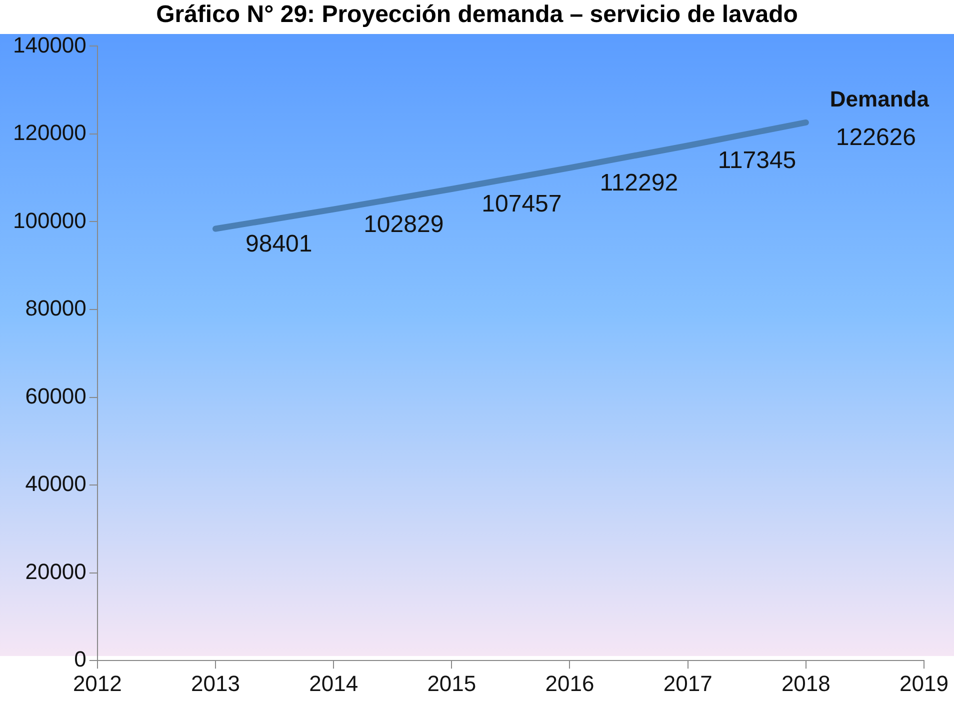 The height and width of the screenshot is (711, 954). Describe the element at coordinates (757, 160) in the screenshot. I see `data-label: 117345` at that location.